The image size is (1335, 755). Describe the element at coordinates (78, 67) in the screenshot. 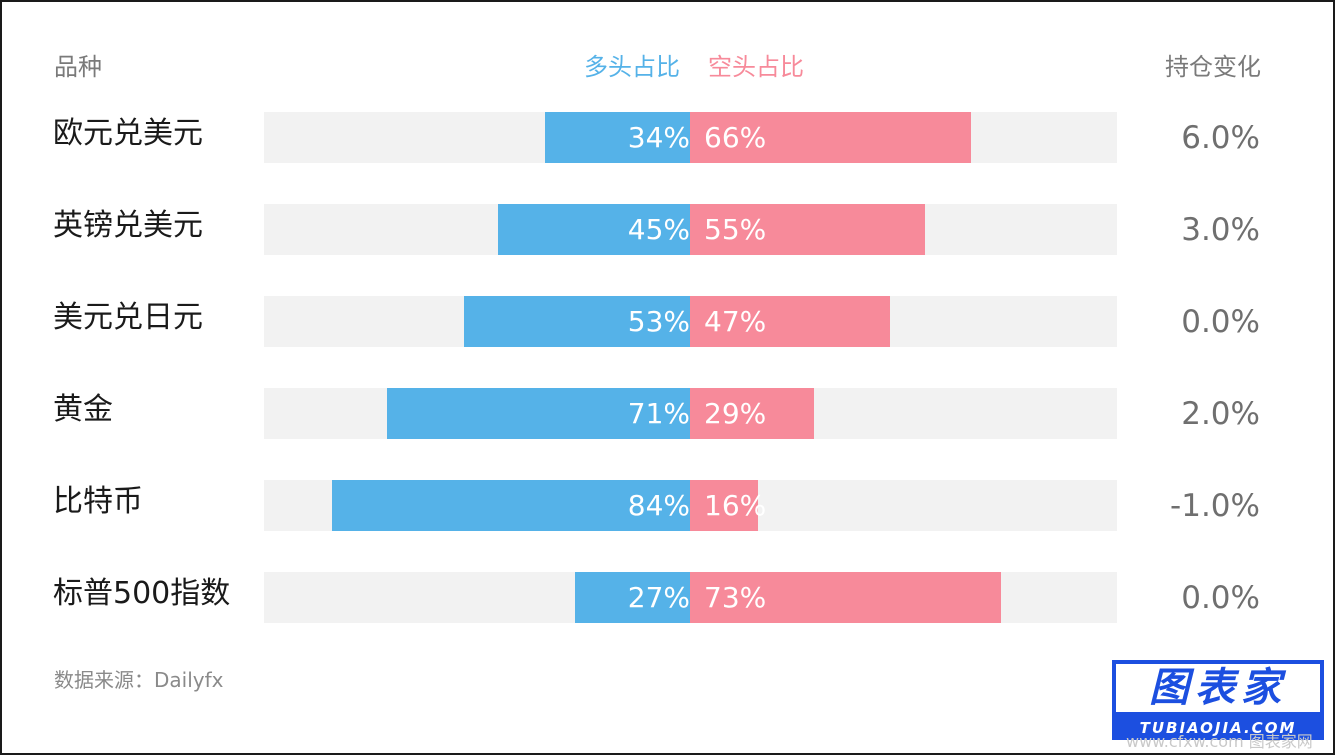

I see `header-category: 品种` at that location.